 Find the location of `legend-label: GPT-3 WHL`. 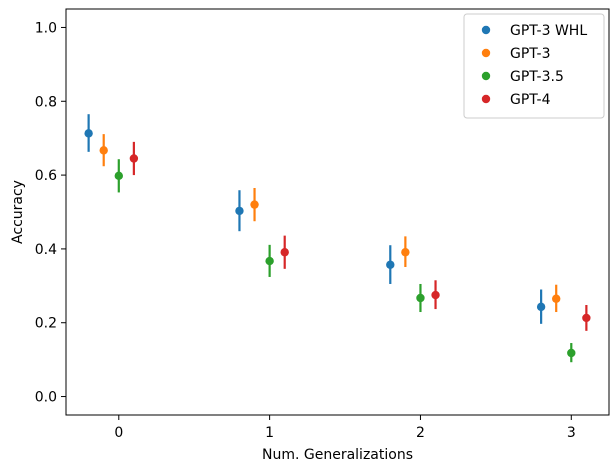

legend-label: GPT-3 WHL is located at coordinates (548, 31).